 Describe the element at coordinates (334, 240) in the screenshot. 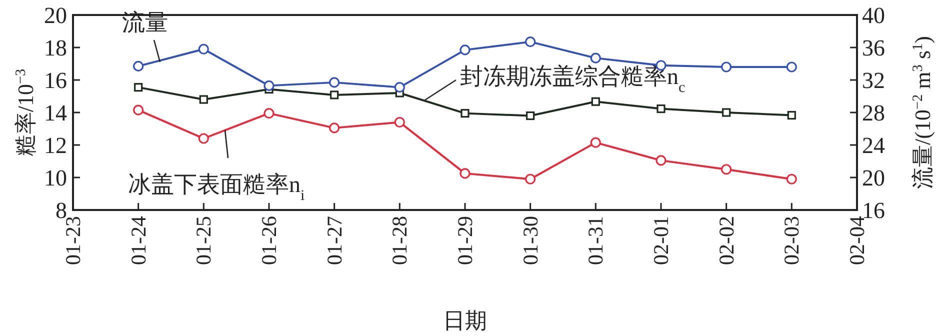

I see `x-tick-label: 01-27` at that location.